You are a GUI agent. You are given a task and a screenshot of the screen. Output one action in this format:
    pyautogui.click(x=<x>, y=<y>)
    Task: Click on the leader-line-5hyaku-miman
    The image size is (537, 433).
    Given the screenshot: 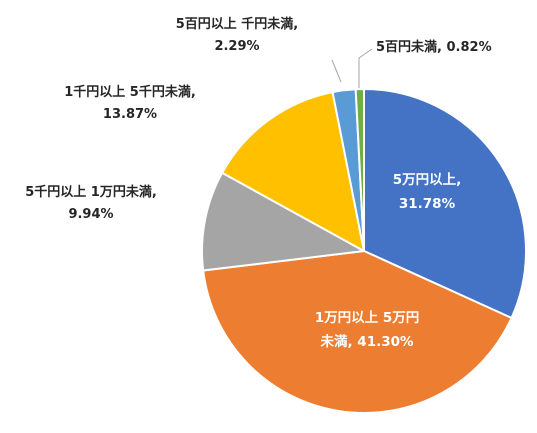 What is the action you would take?
    pyautogui.click(x=365, y=68)
    